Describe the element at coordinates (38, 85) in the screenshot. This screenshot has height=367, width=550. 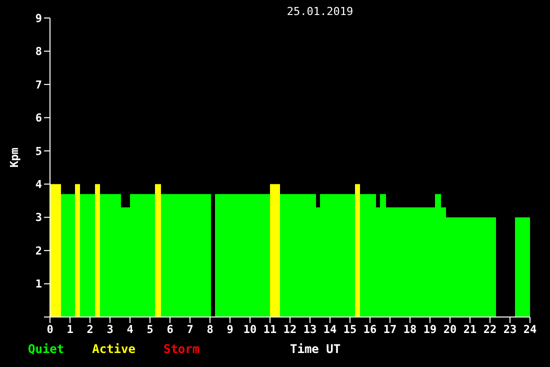
I see `y-tick-label: 7` at that location.